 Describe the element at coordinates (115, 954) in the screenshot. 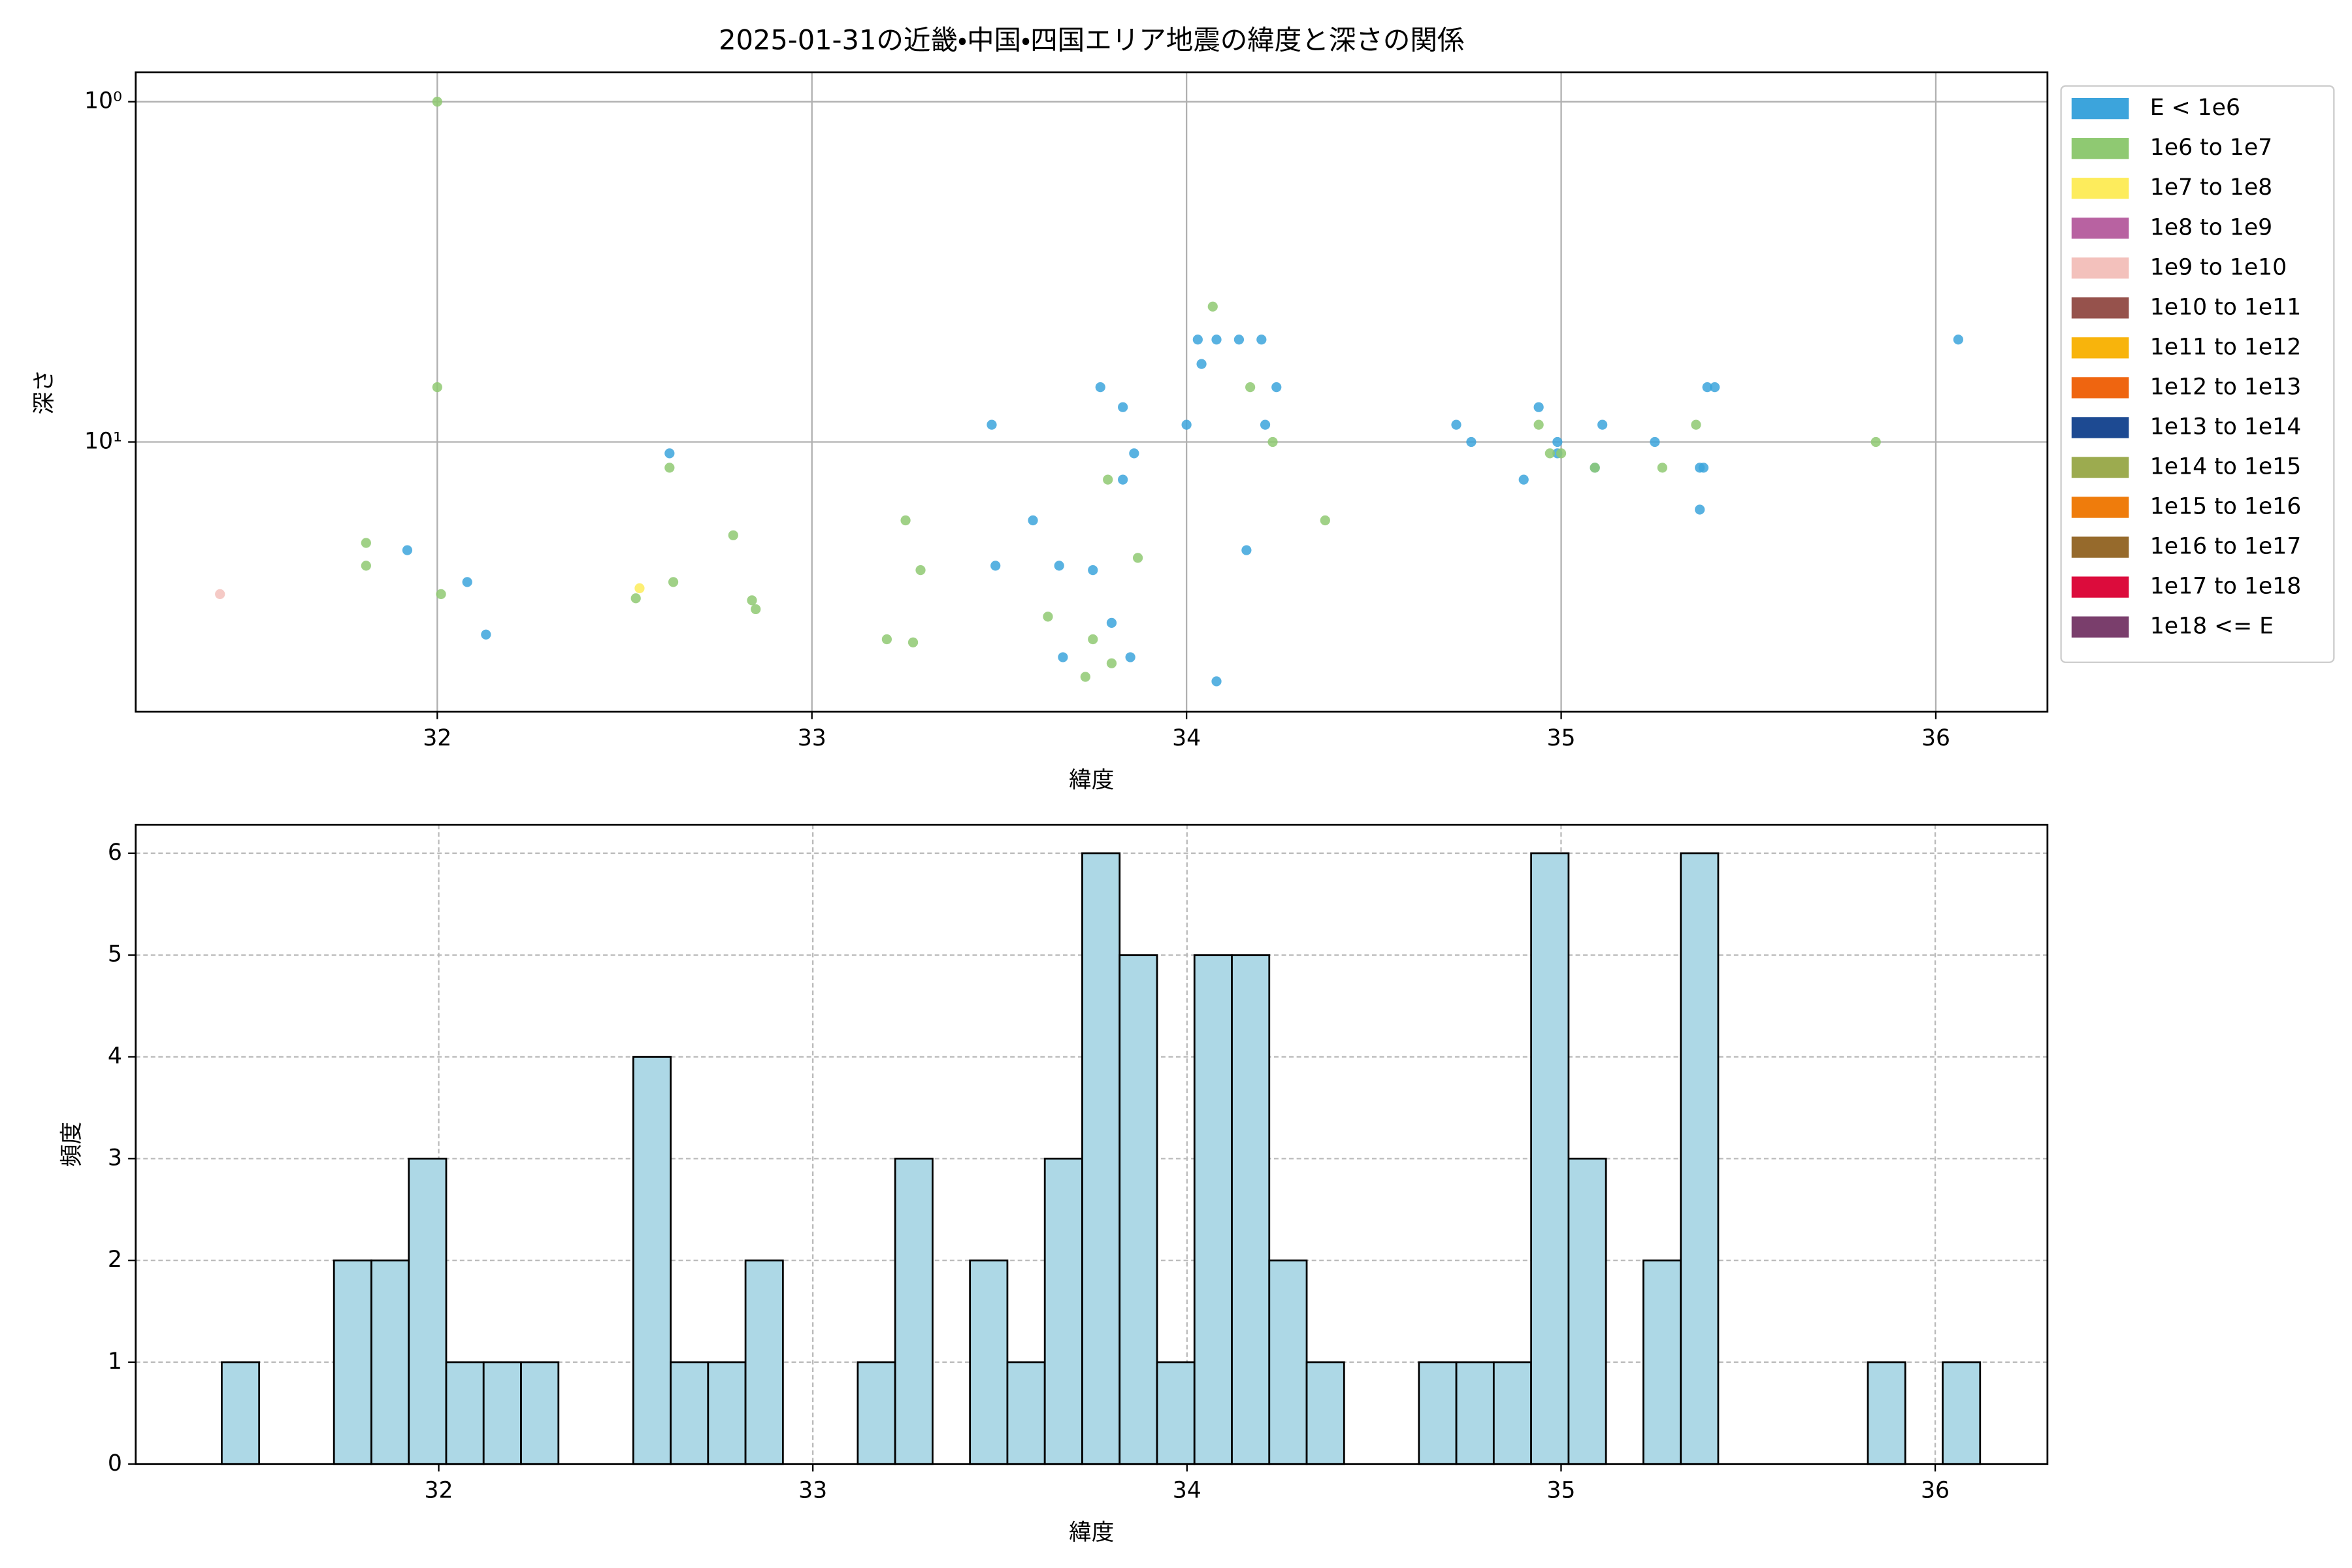

I see `y-tick-label: 5` at that location.